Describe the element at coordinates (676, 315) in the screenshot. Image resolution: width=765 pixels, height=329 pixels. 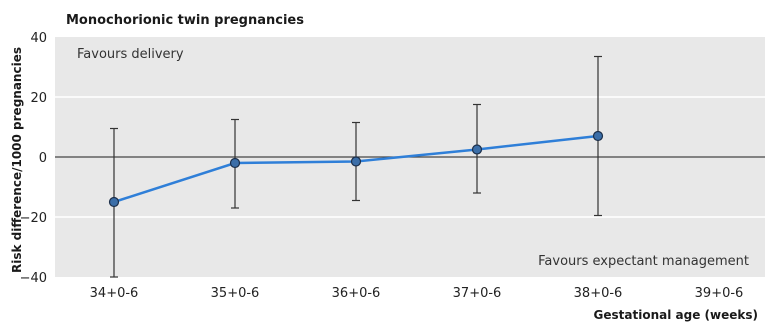
I see `x-axis-label: Gestational age (weeks)` at that location.